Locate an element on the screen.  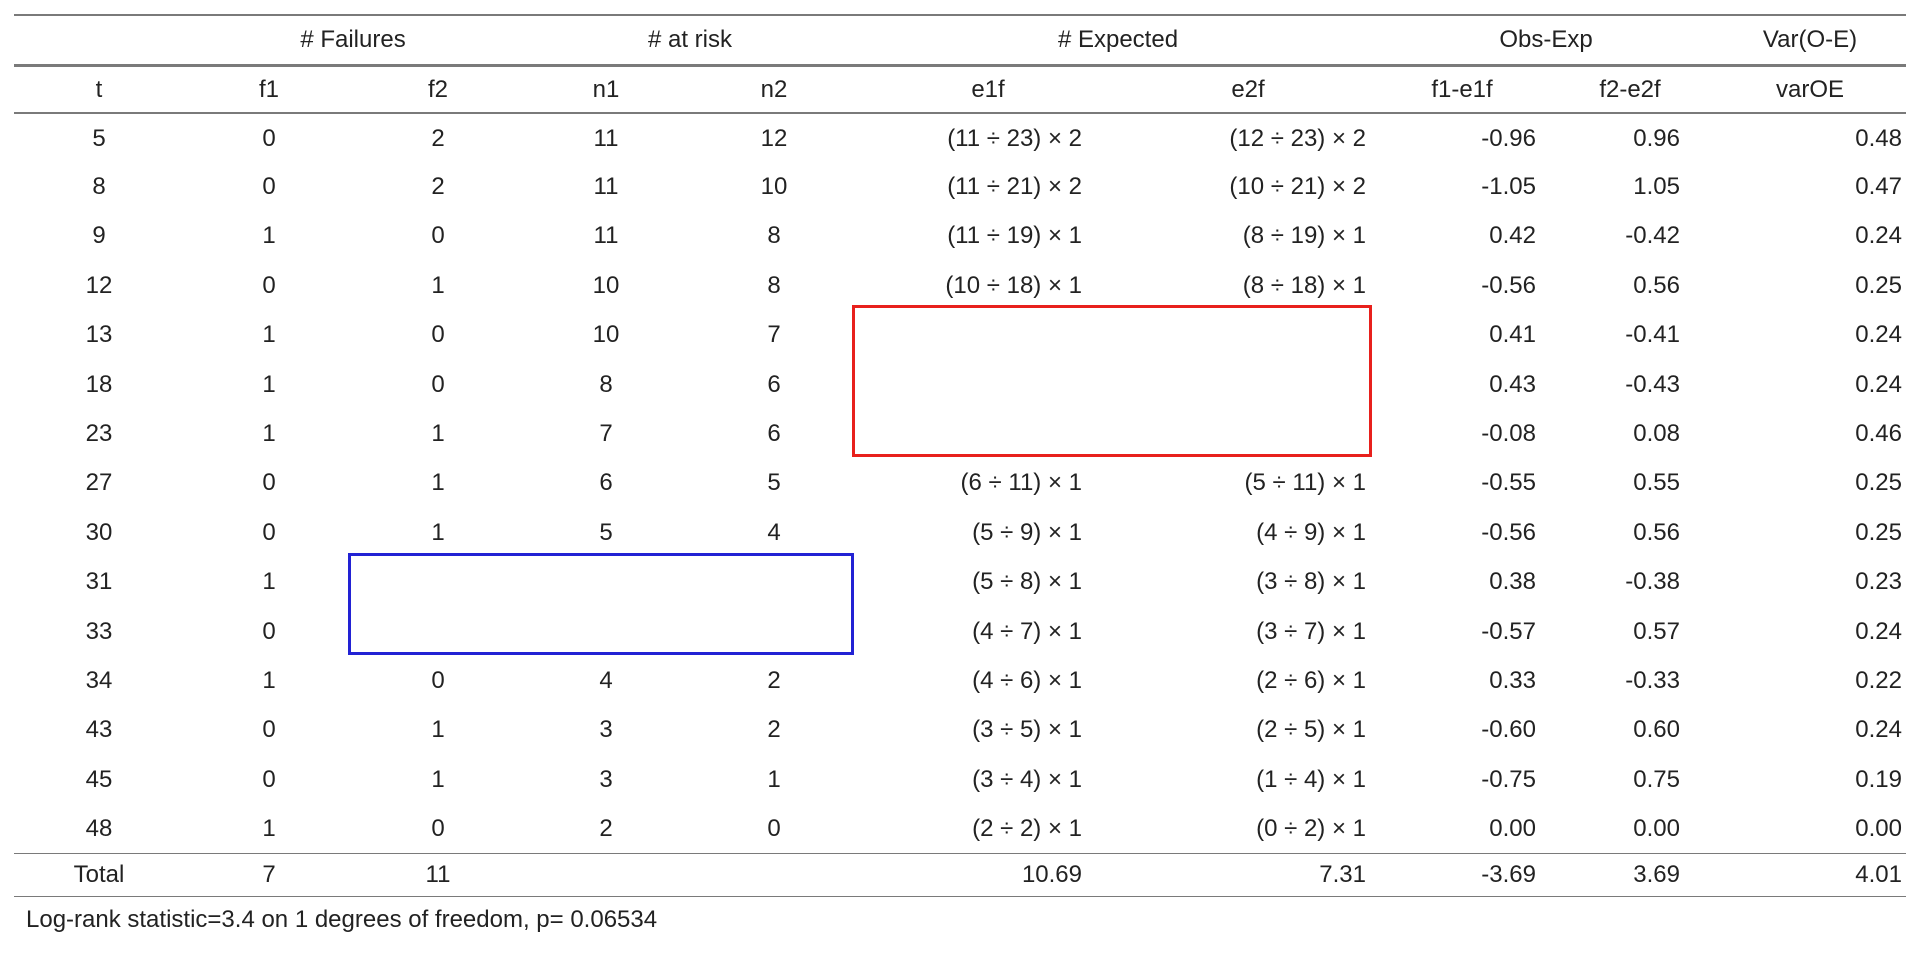
table-cell: -0.33 is located at coordinates (1652, 680).